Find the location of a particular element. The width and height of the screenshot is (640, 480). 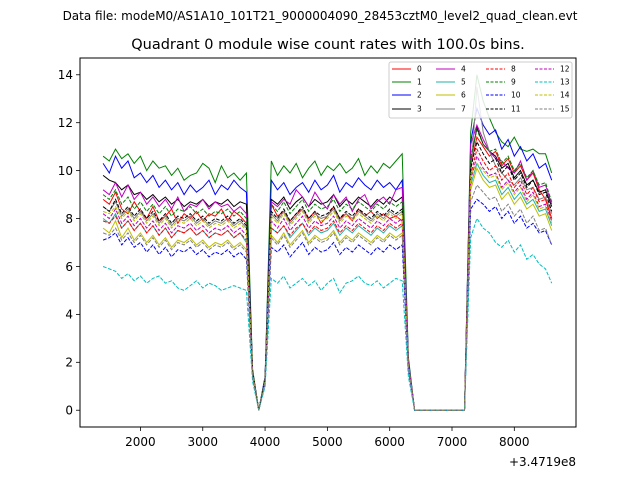

legend-label-11: 11 is located at coordinates (516, 109).